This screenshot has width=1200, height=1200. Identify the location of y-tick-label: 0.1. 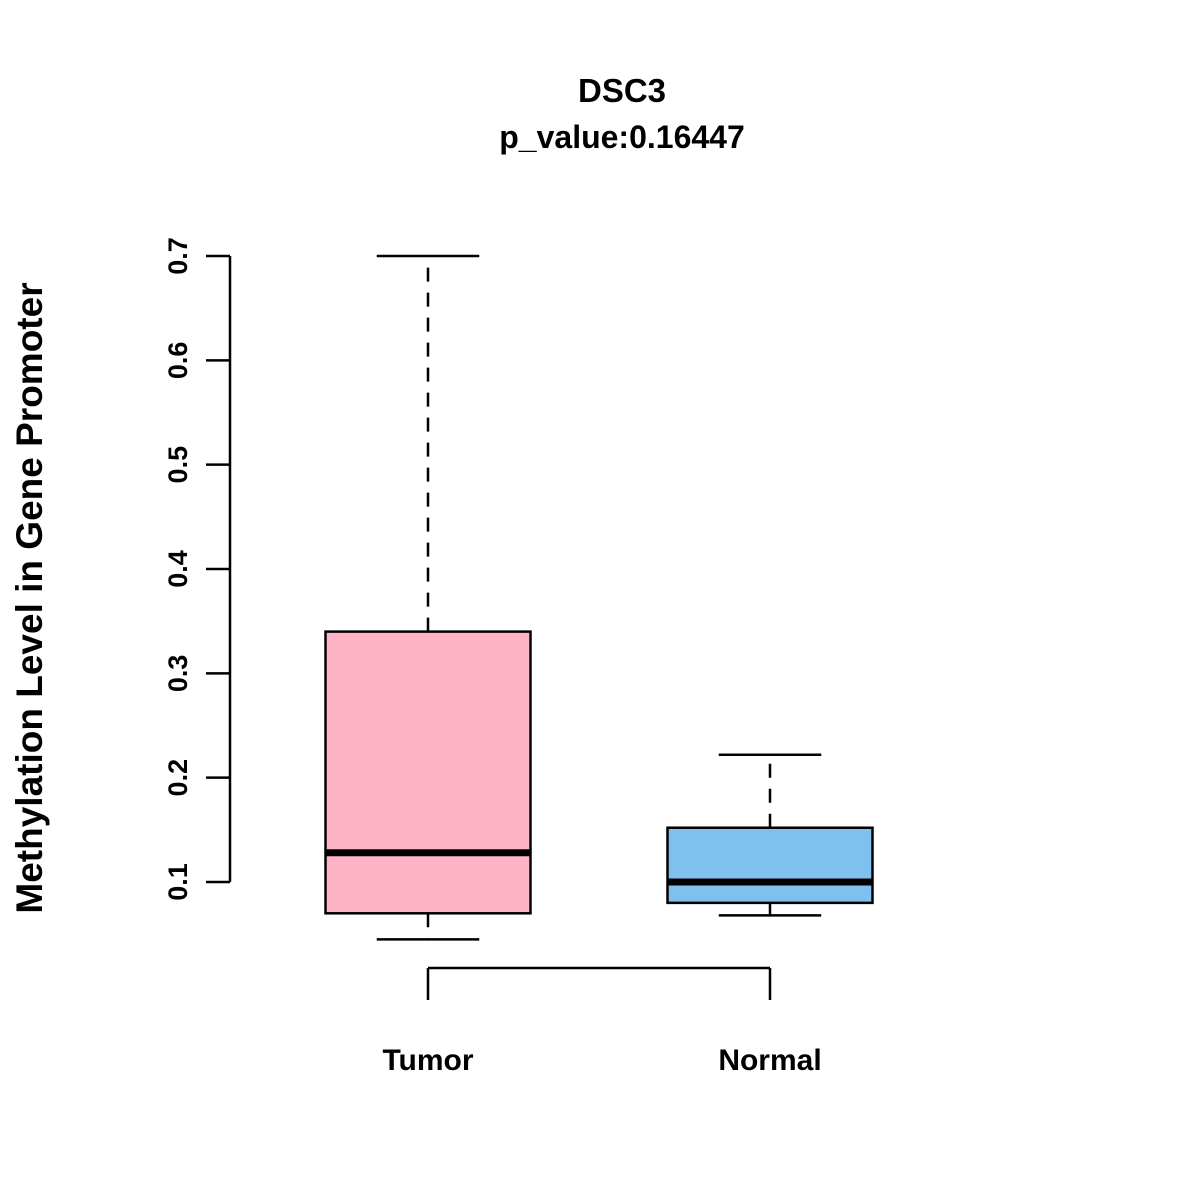
(178, 882).